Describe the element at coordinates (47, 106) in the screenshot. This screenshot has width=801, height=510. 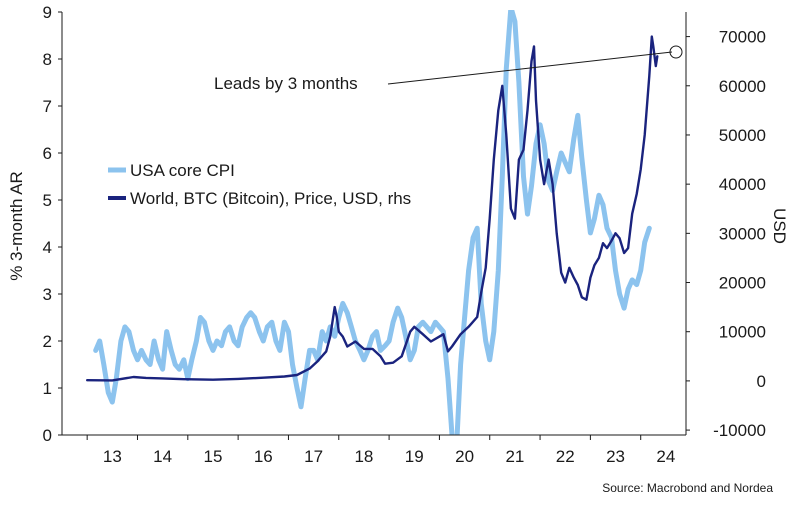
I see `left-tick-label: 7` at that location.